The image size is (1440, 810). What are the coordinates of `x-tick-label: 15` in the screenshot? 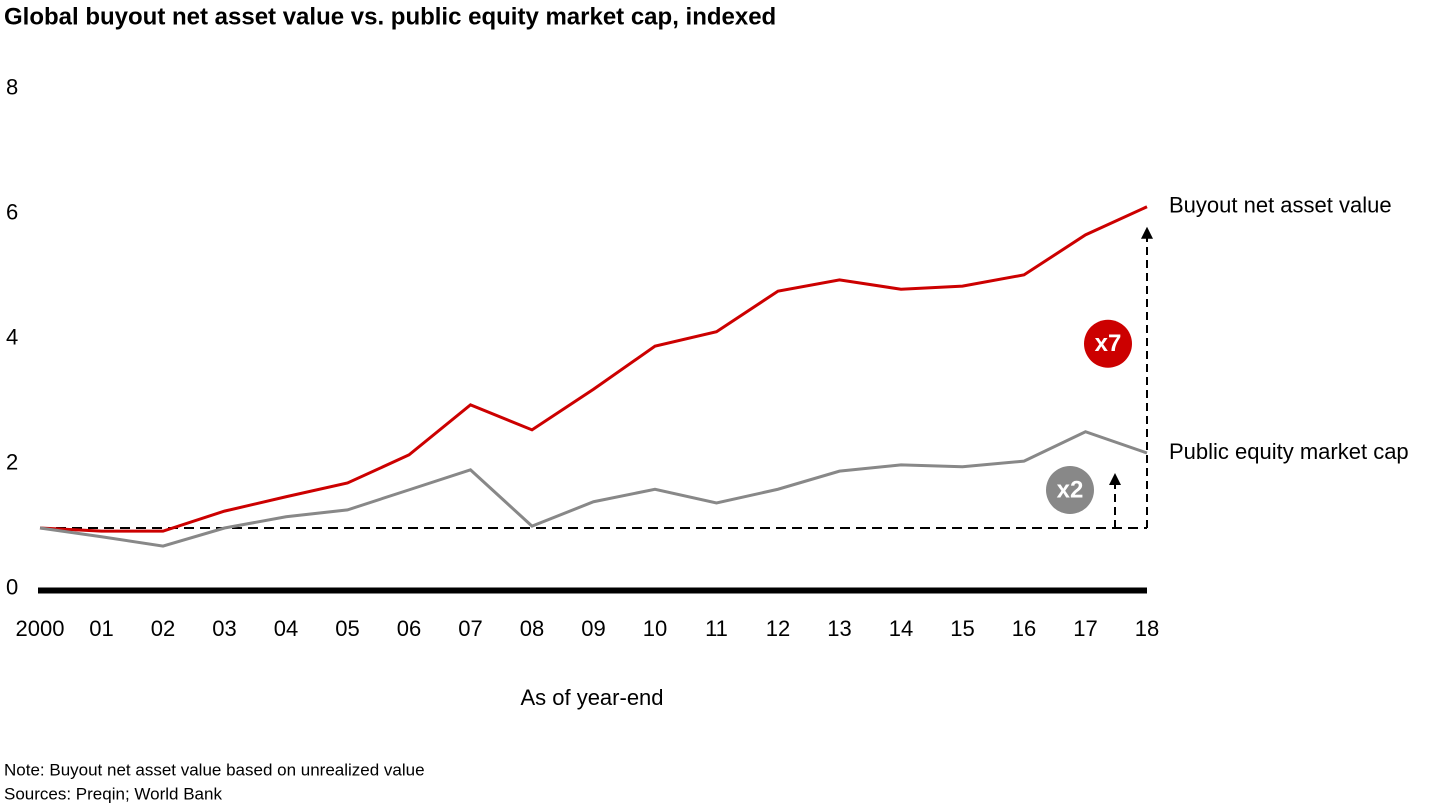 It's located at (962, 628).